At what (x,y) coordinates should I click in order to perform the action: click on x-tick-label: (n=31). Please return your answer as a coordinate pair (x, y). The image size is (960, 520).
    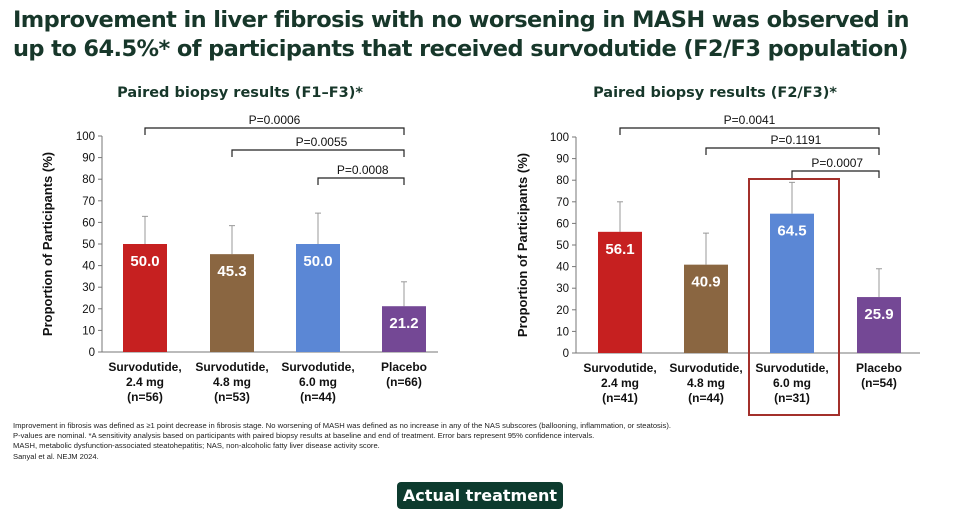
    Looking at the image, I should click on (792, 398).